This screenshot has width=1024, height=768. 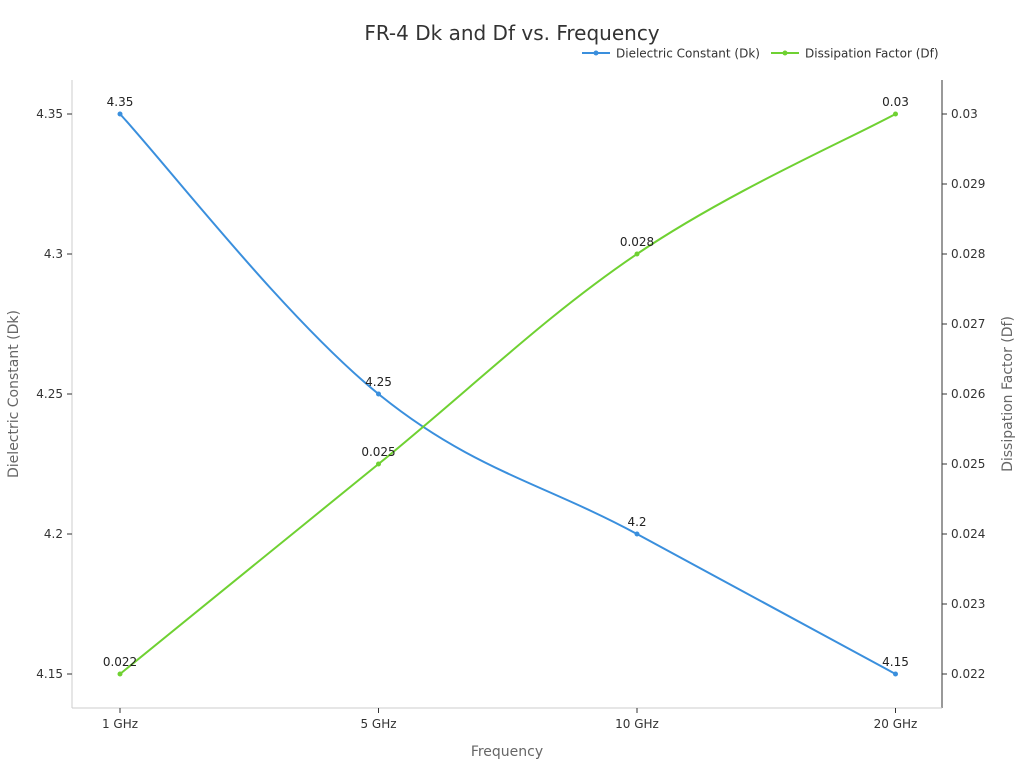 What do you see at coordinates (14, 394) in the screenshot?
I see `left-axis-label: Dielectric Constant (Dk)` at bounding box center [14, 394].